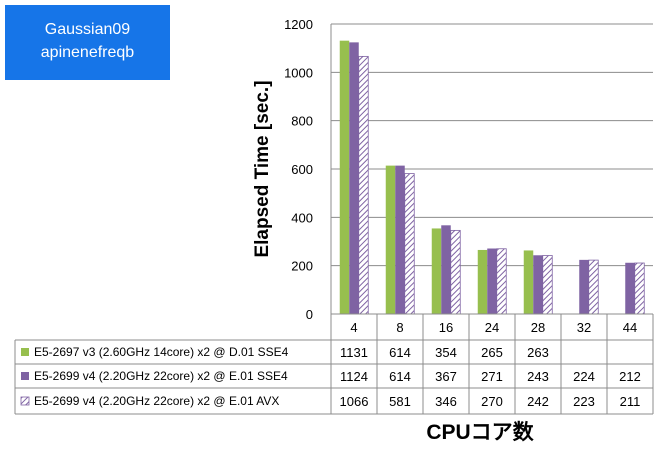  What do you see at coordinates (630, 376) in the screenshot?
I see `data-label: 212` at bounding box center [630, 376].